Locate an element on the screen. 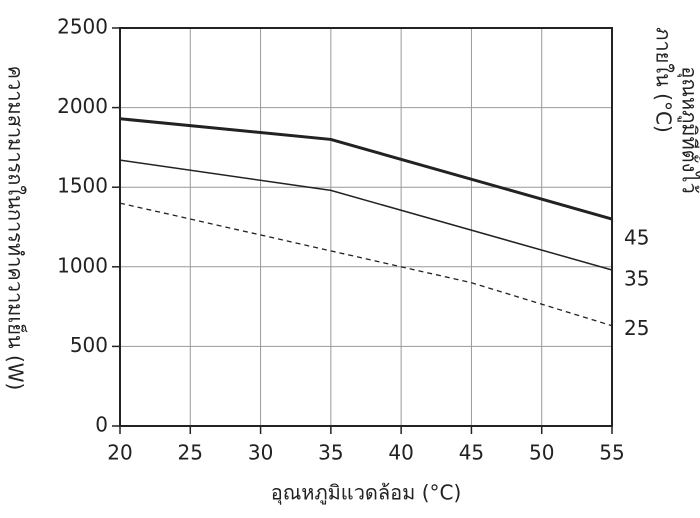 This screenshot has height=518, width=700. y-axis-label: ความสามารถในการทำความเย็น (W) is located at coordinates (16, 228).